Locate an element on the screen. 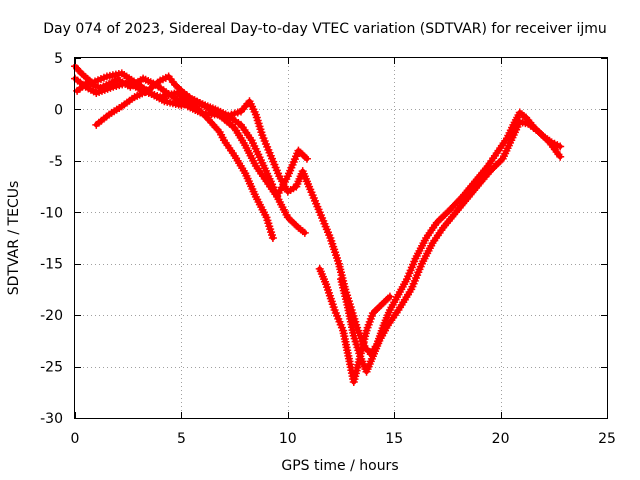 This screenshot has height=480, width=640. y-tick-label: -15 is located at coordinates (51, 265).